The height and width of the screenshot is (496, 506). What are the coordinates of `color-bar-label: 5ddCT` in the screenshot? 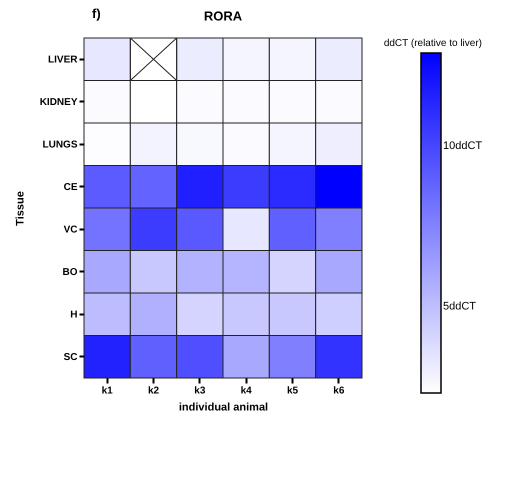 It's located at (459, 306).